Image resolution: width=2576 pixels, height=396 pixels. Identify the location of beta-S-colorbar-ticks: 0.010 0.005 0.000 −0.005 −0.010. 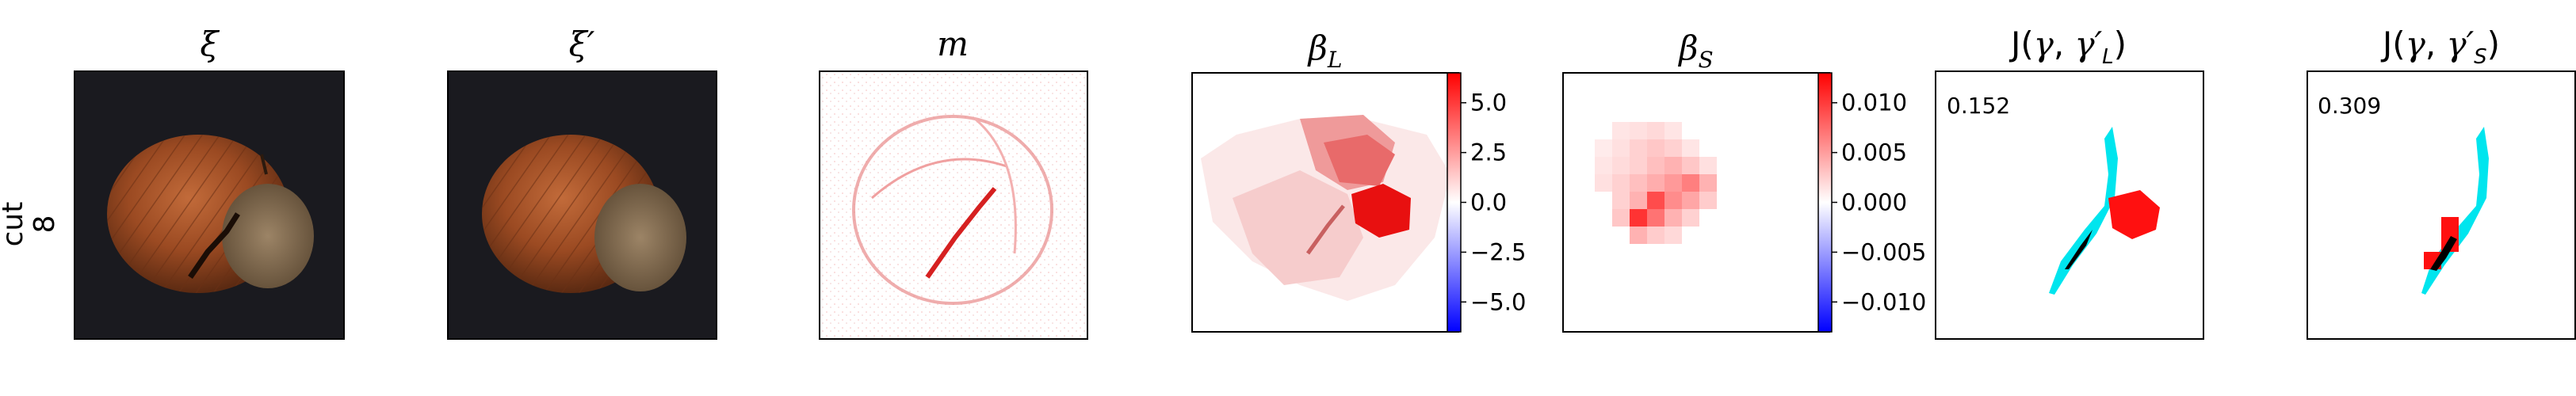
(1879, 202).